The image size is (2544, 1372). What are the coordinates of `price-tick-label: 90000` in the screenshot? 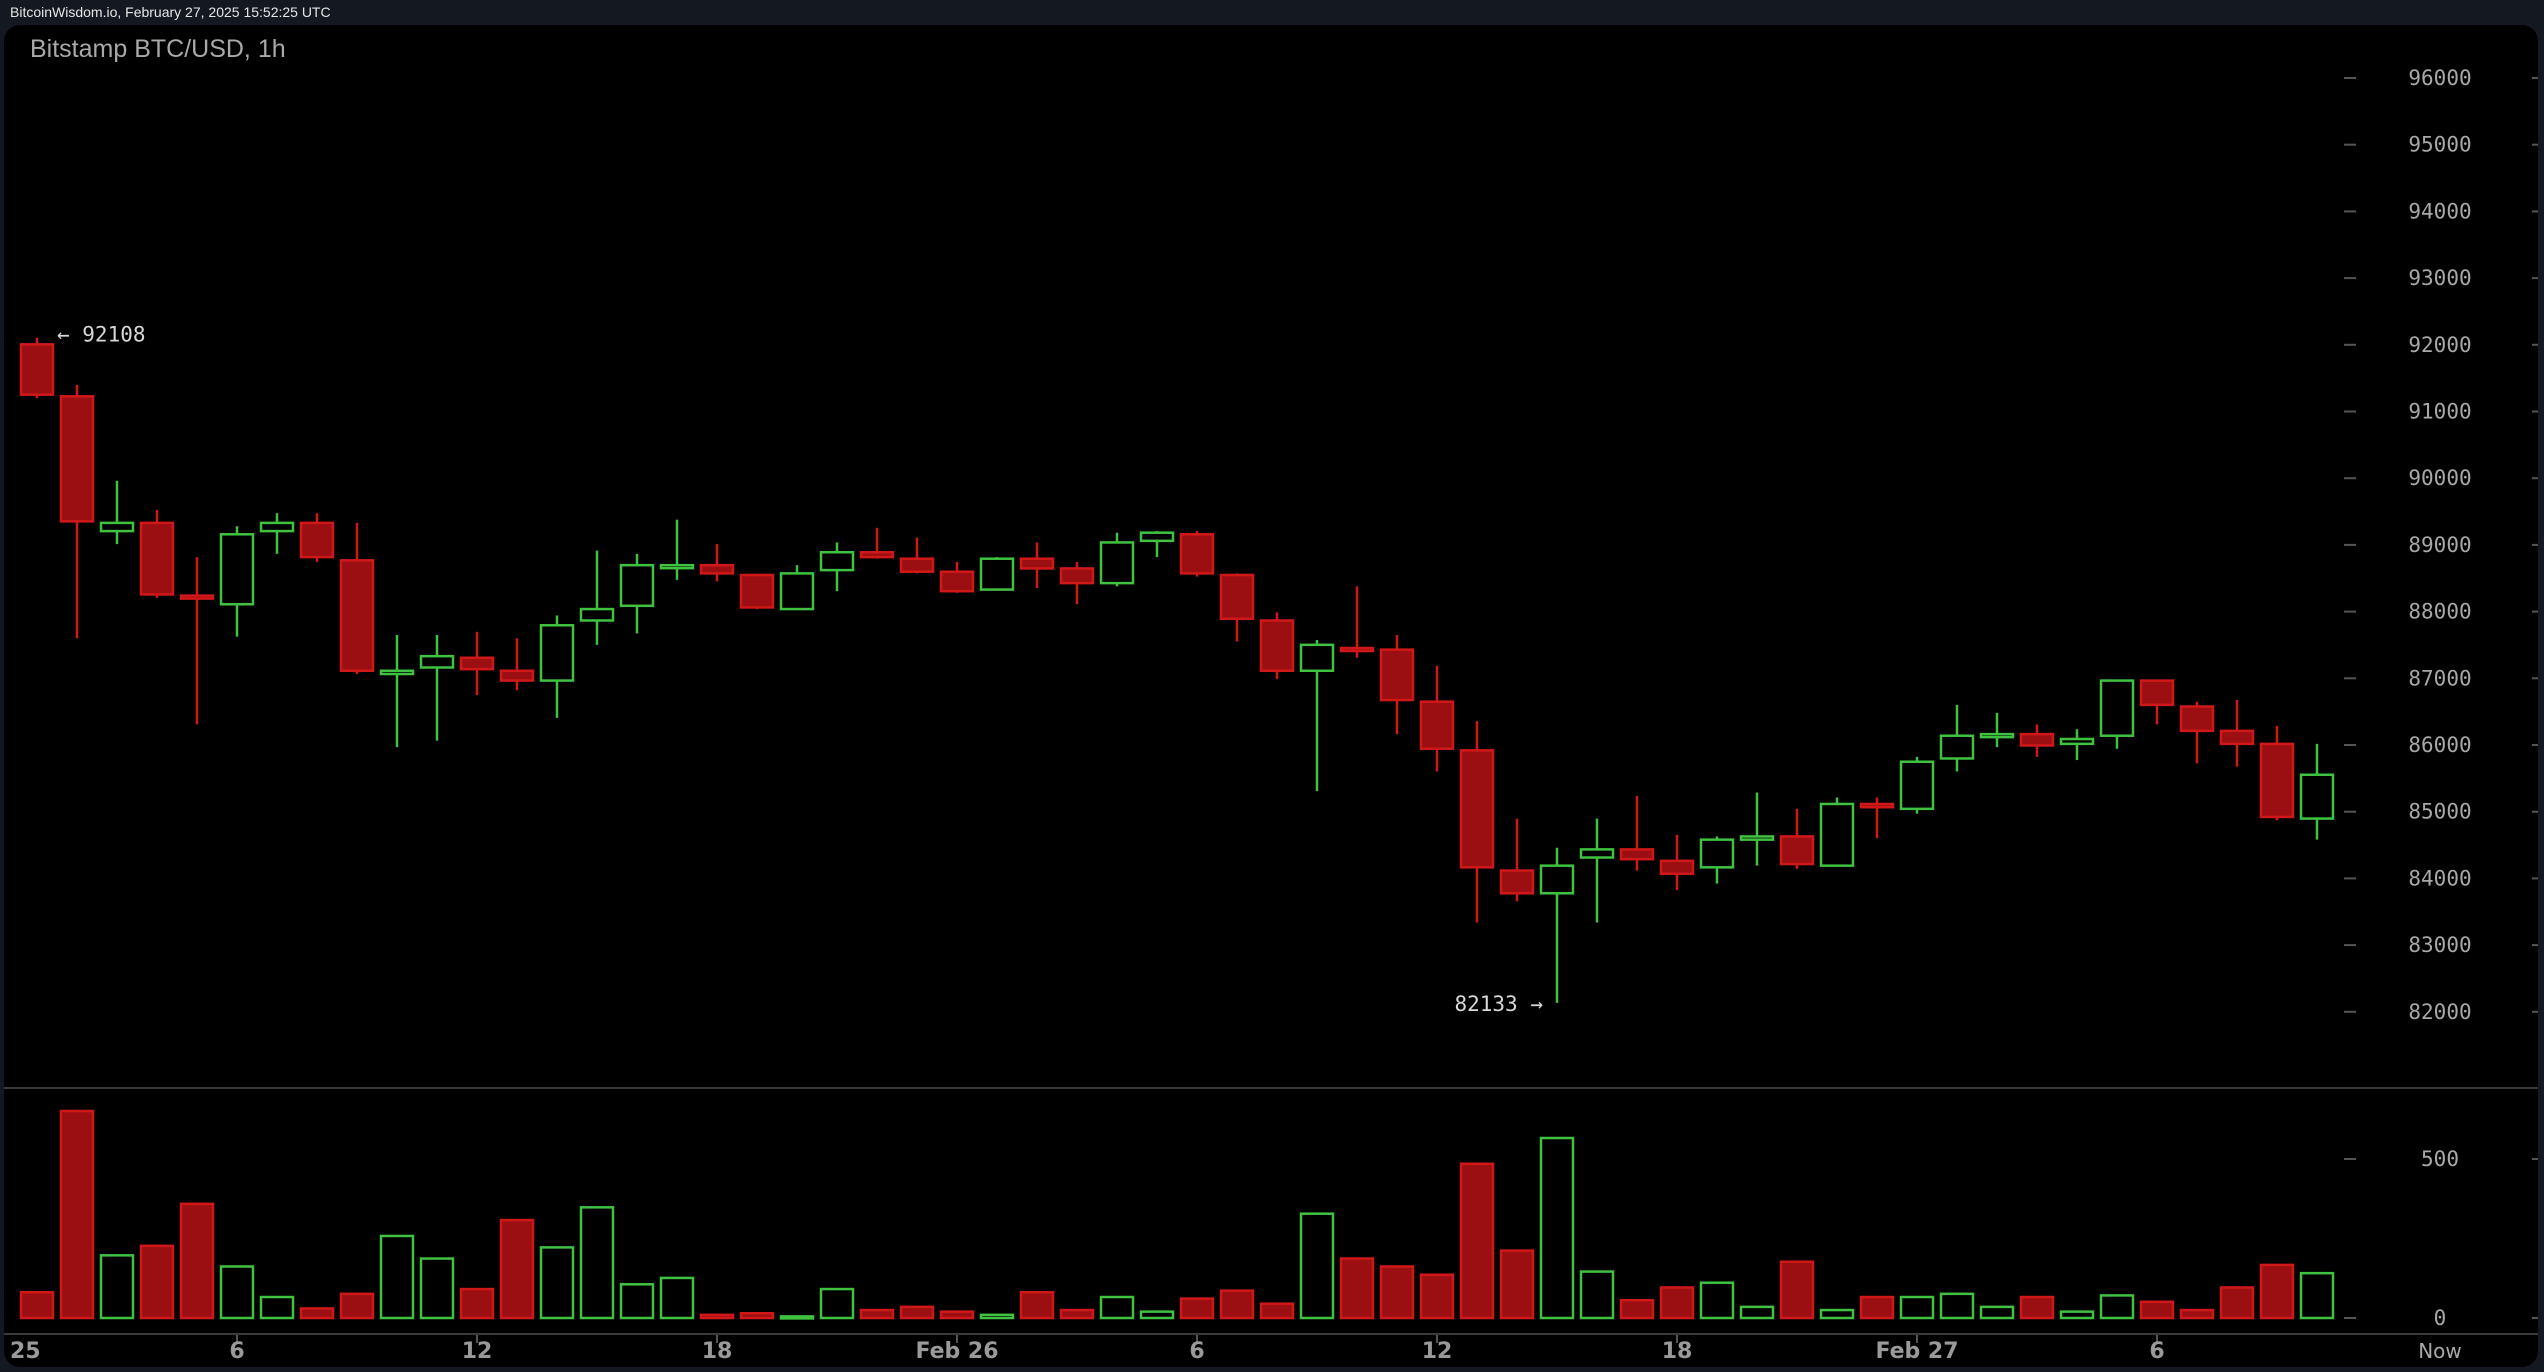 It's located at (2439, 478).